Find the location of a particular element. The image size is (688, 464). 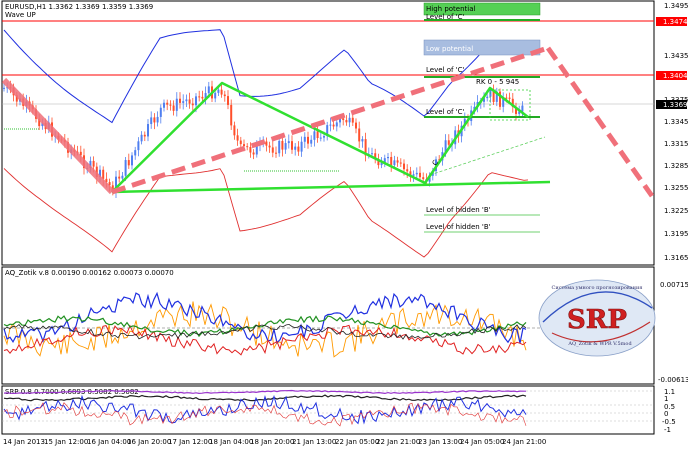

price-tick: 1.3195 is located at coordinates (676, 234).